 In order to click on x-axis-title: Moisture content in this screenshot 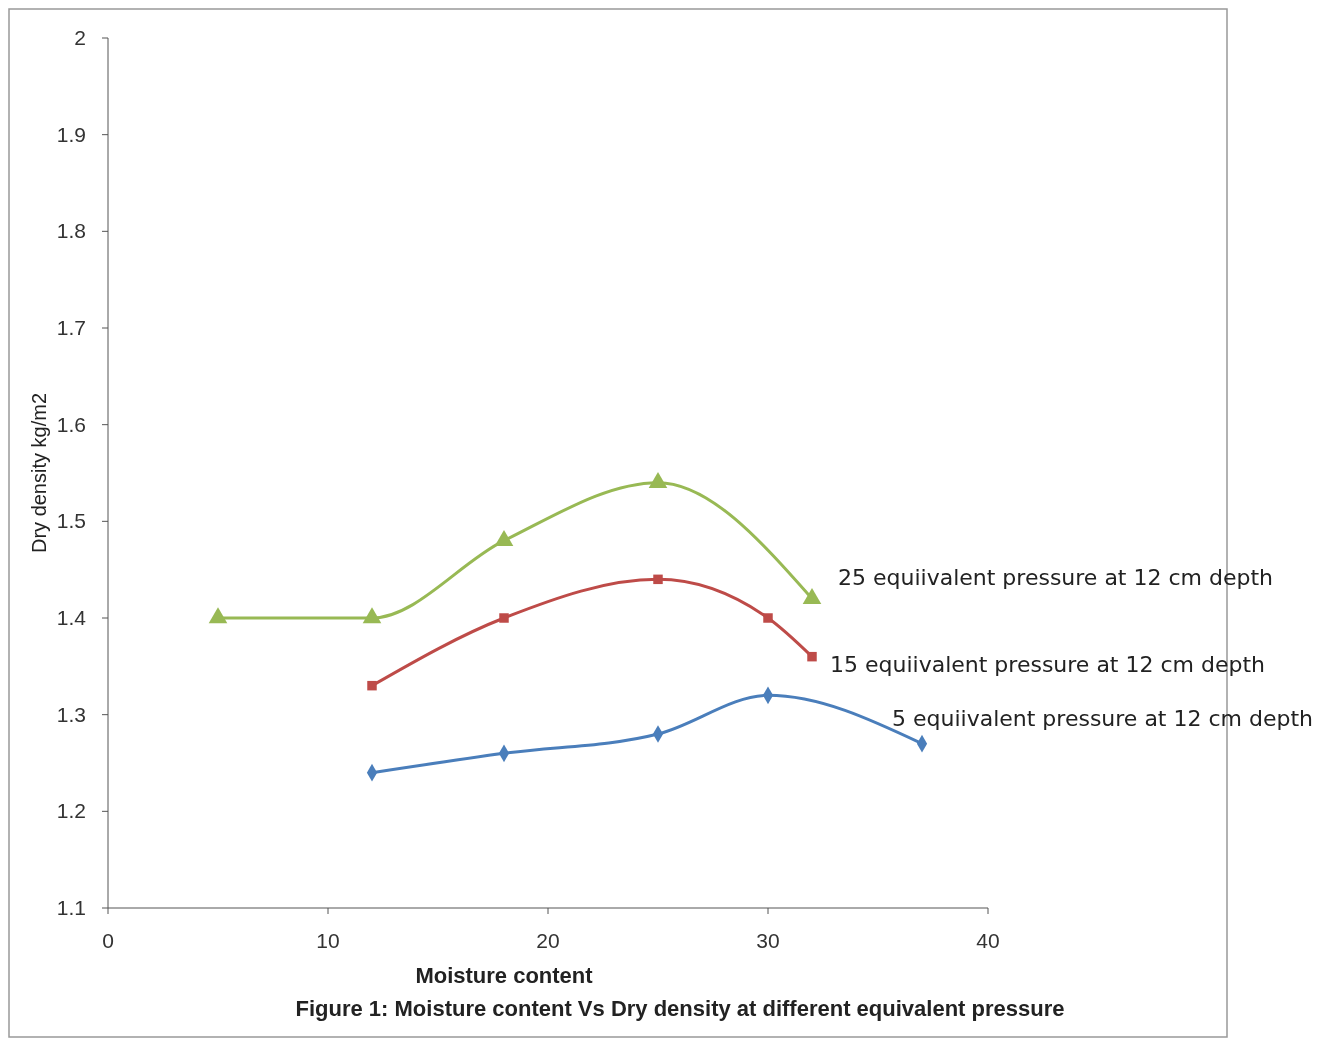, I will do `click(504, 975)`.